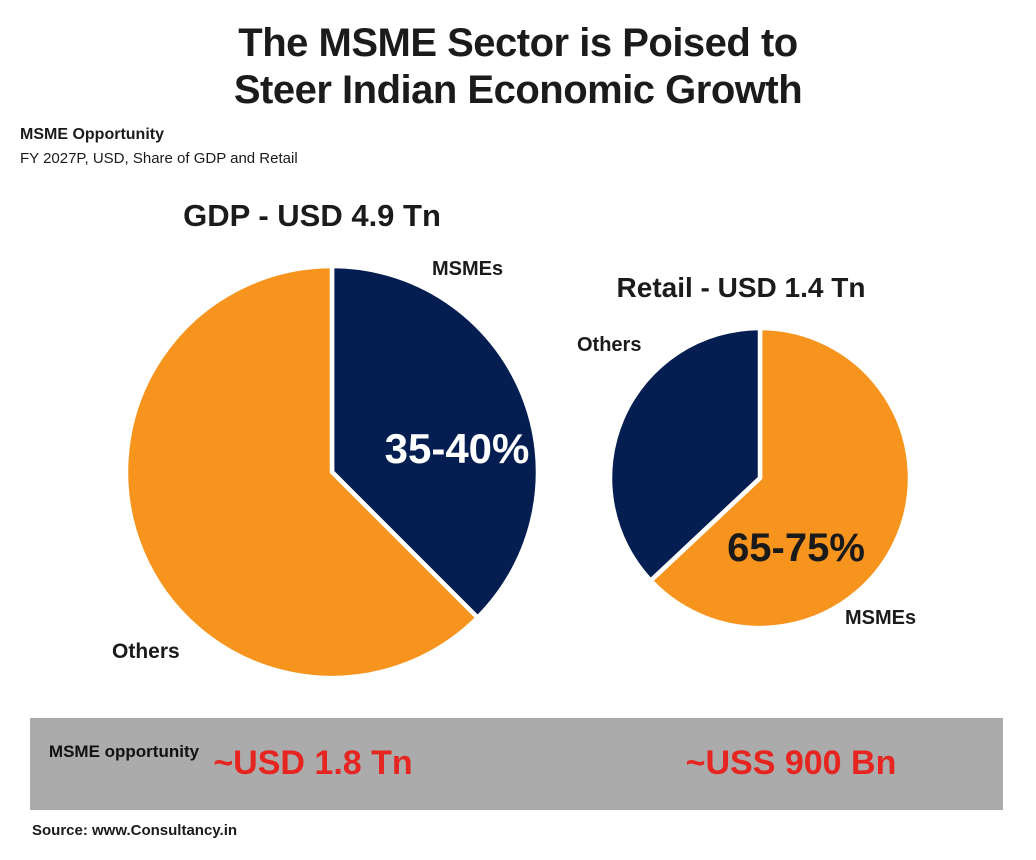  Describe the element at coordinates (457, 448) in the screenshot. I see `gdp-msmes-share-value: 35-40%` at that location.